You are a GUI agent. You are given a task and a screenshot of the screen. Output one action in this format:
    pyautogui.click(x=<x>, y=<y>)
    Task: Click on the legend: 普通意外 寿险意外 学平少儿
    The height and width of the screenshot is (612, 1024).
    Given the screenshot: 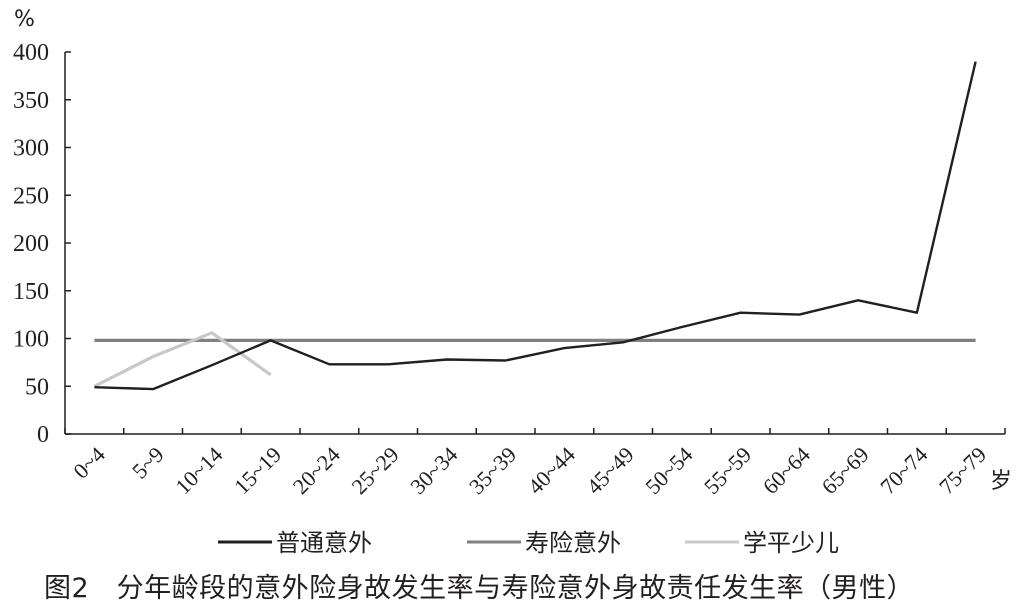 What is the action you would take?
    pyautogui.click(x=528, y=543)
    